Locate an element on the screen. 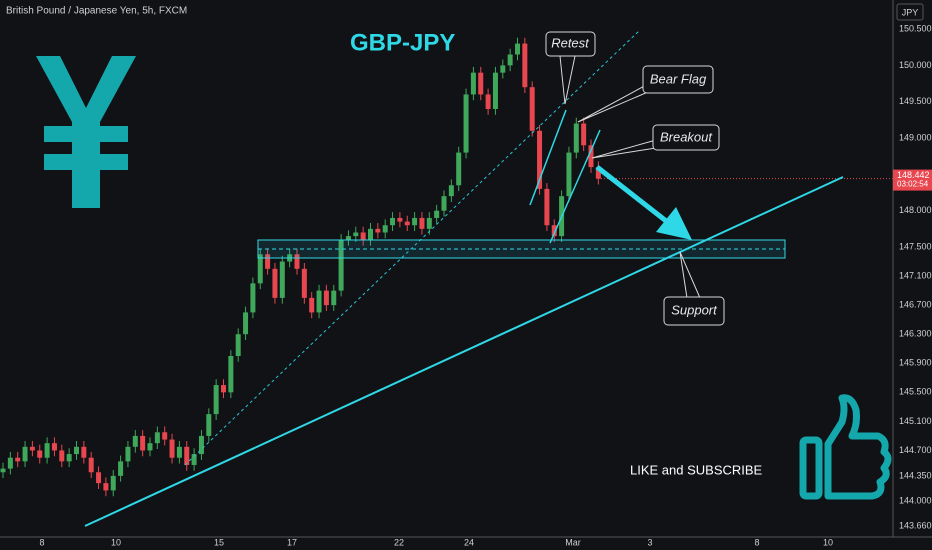 This screenshot has height=550, width=932. y-tick-label: 147.100 is located at coordinates (915, 275).